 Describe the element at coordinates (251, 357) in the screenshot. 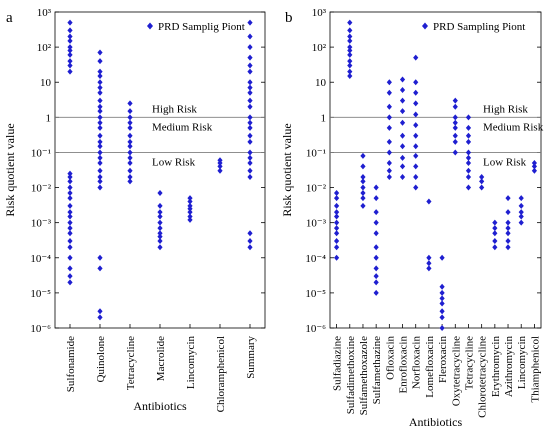

I see `category-label: Summary` at that location.